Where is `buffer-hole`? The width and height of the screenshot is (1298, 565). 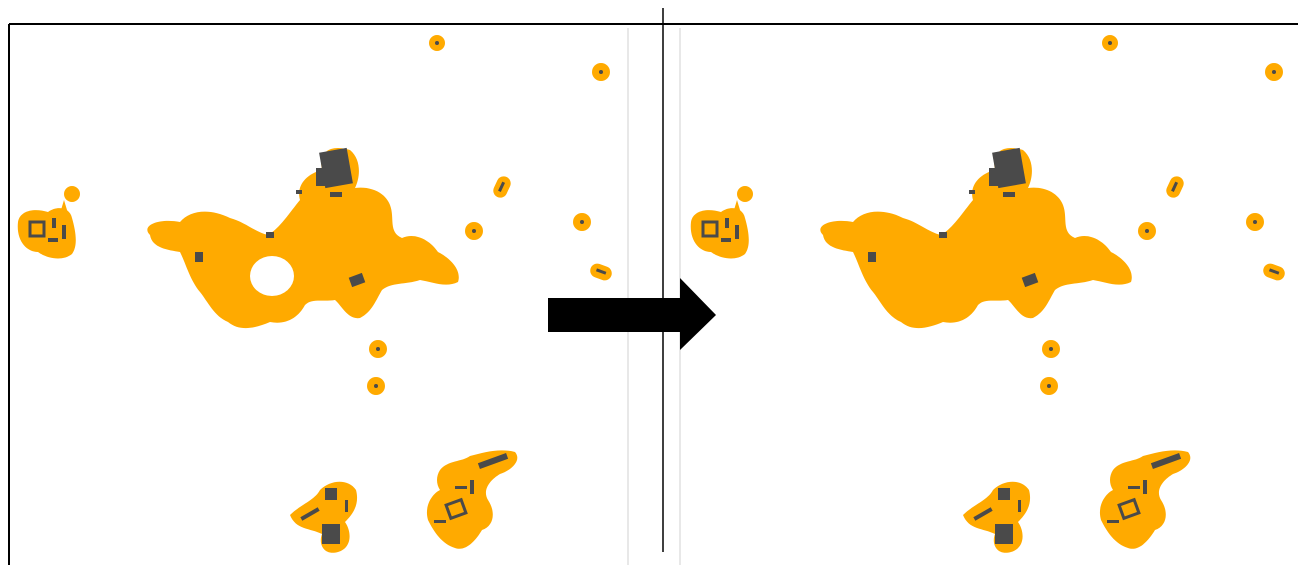 buffer-hole is located at coordinates (272, 276).